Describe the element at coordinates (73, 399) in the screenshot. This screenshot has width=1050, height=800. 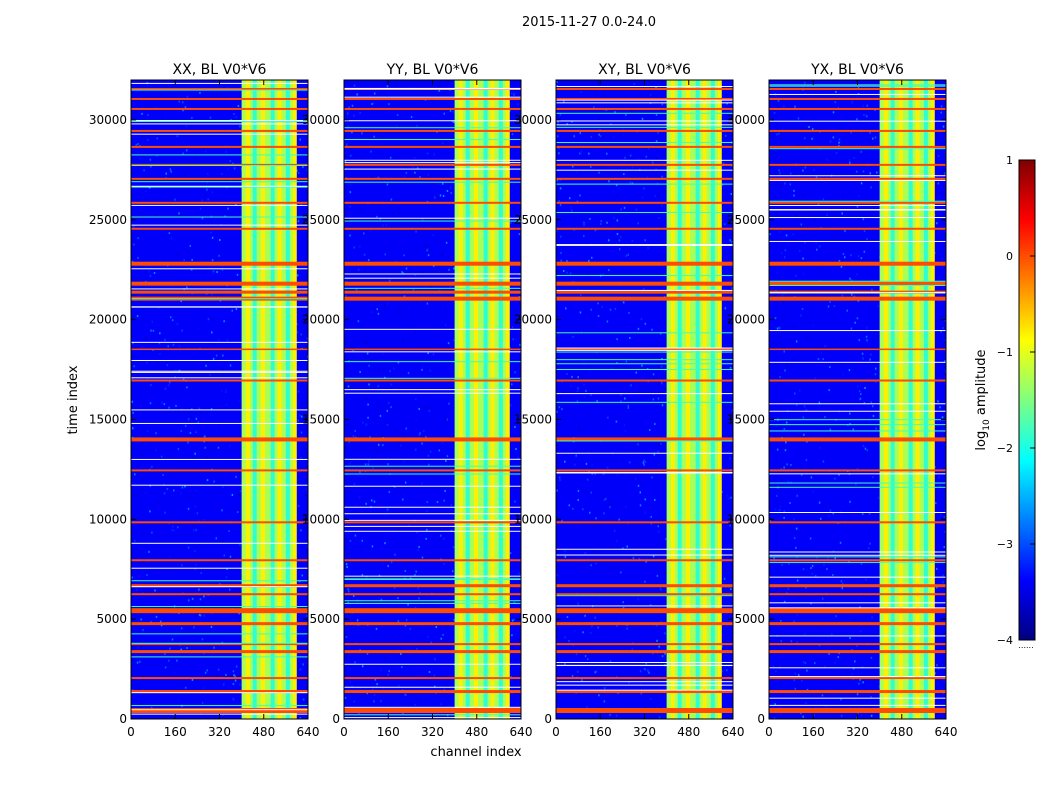
I see `y-axis-label: time index` at that location.